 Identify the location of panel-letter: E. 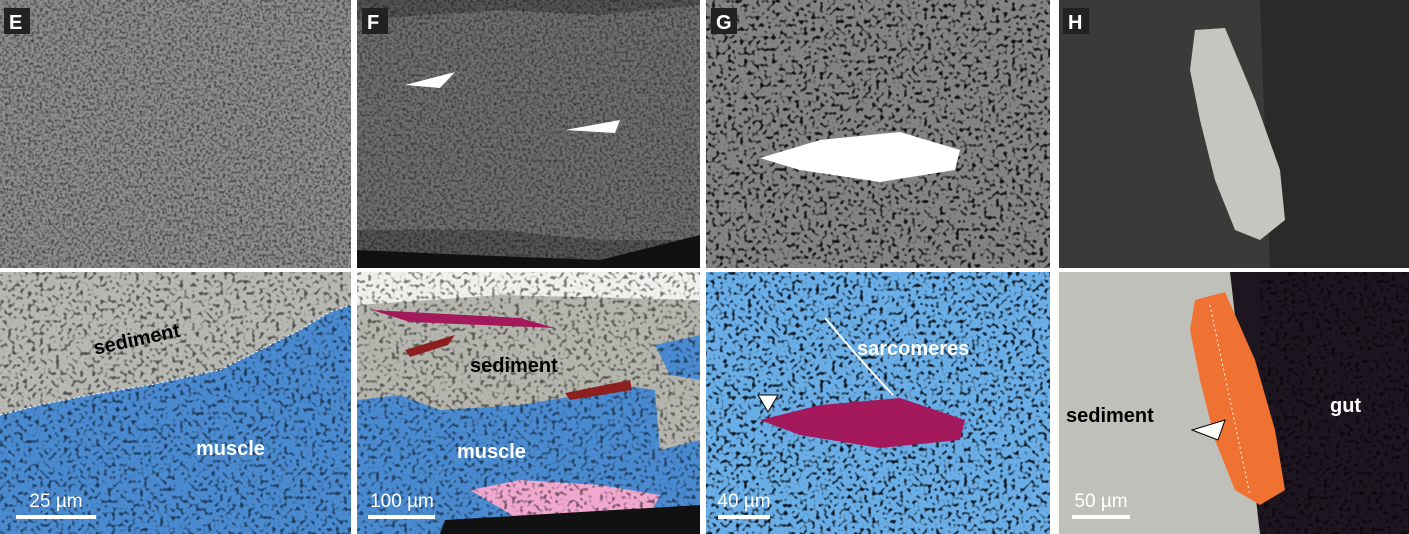
(15, 23).